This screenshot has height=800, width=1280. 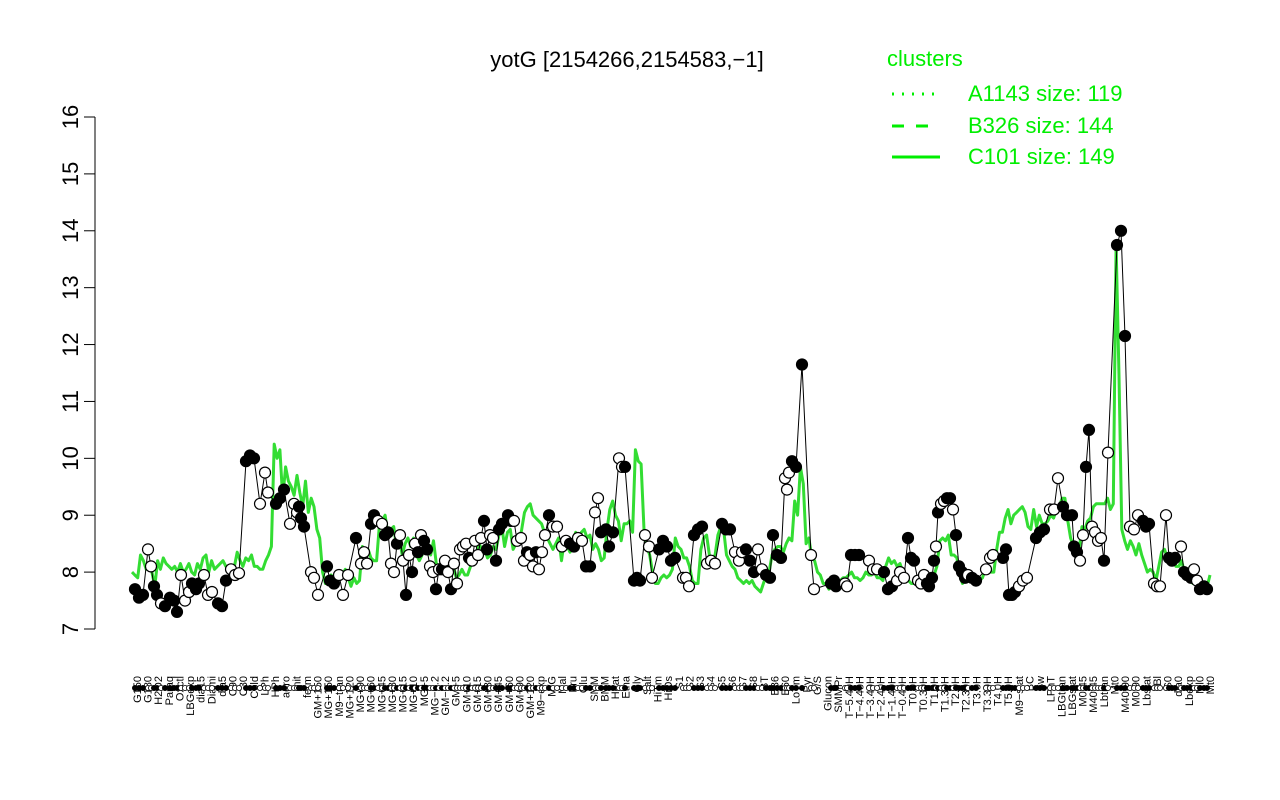 What do you see at coordinates (467, 694) in the screenshot?
I see `x-tick-label: GM+10` at bounding box center [467, 694].